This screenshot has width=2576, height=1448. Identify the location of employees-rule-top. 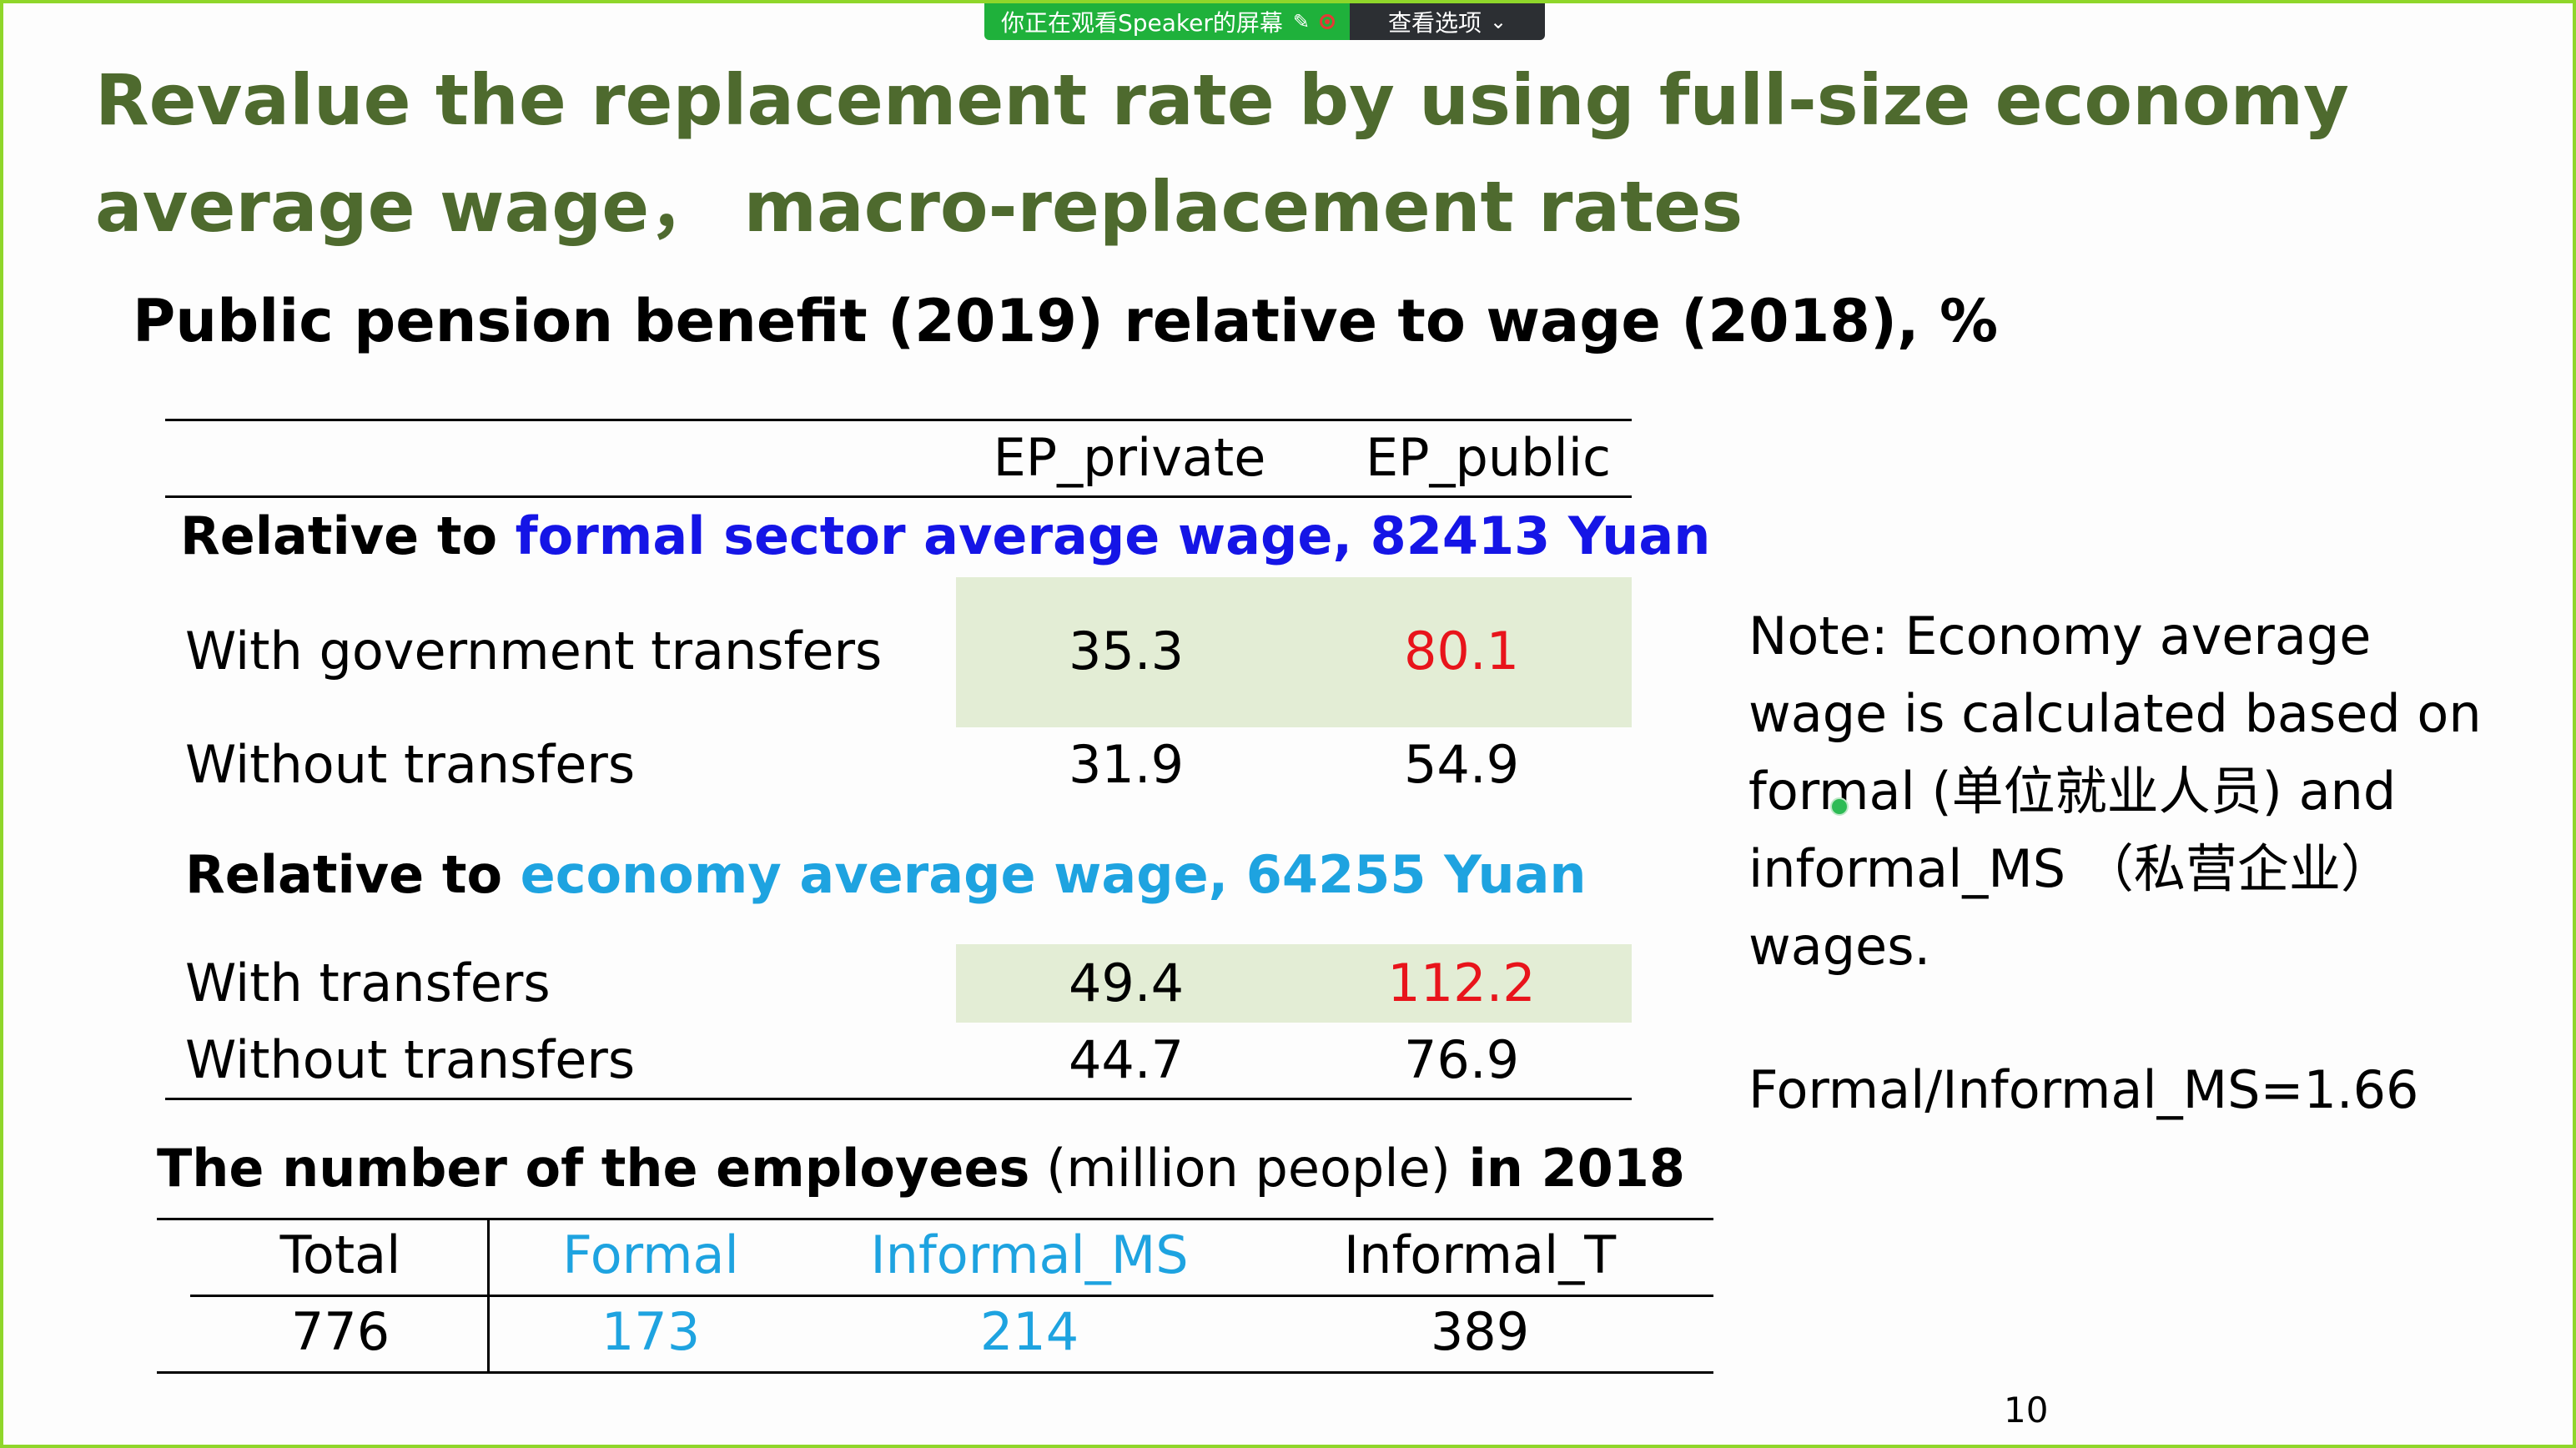
(935, 1219).